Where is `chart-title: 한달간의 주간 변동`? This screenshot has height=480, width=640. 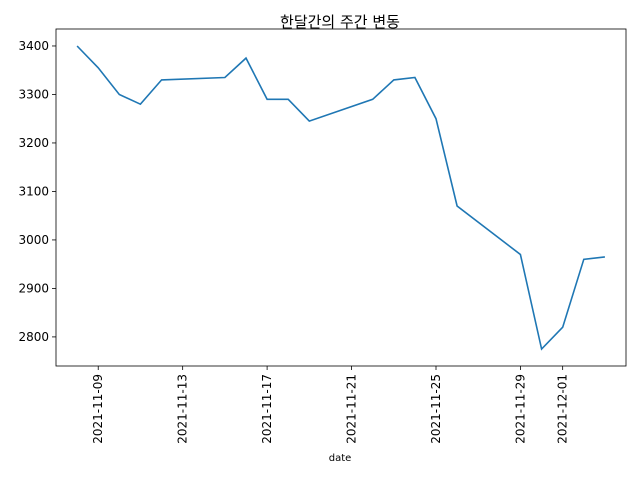 chart-title: 한달간의 주간 변동 is located at coordinates (340, 22).